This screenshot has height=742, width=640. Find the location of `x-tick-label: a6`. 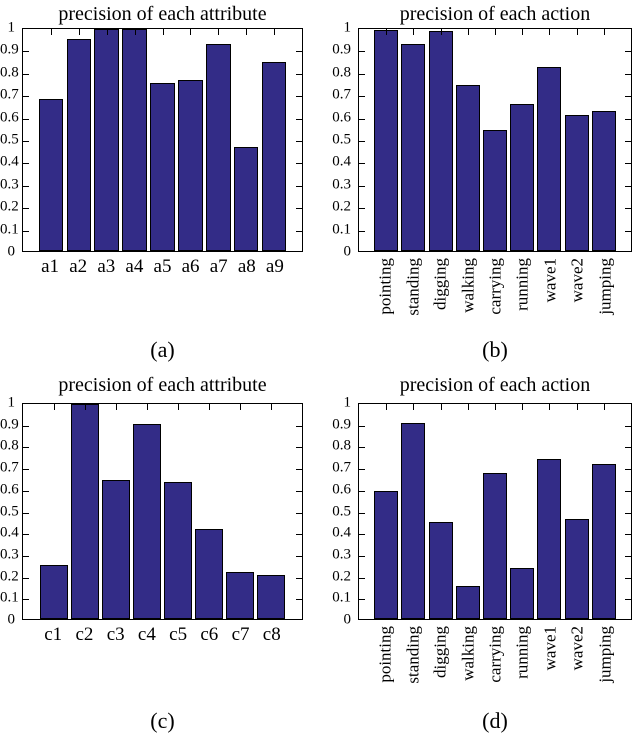

x-tick-label: a6 is located at coordinates (190, 266).